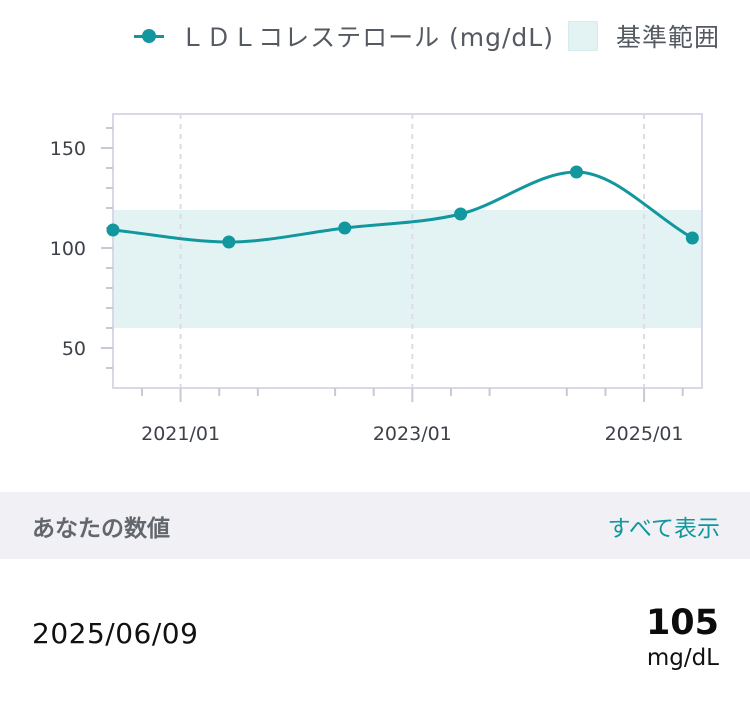  Describe the element at coordinates (644, 434) in the screenshot. I see `x-tick-label: 2025/01` at that location.